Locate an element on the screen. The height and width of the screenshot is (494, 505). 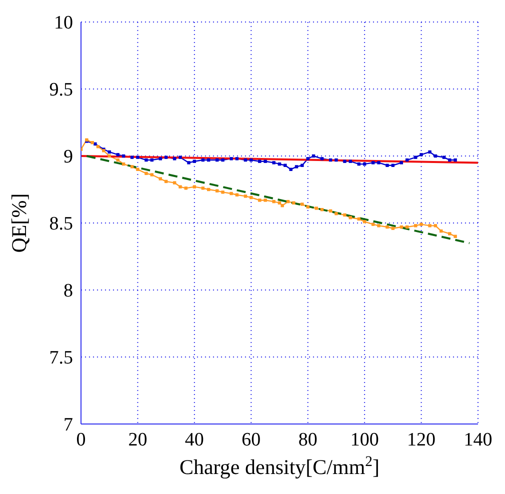
y-tick-label: 8 is located at coordinates (68, 291).